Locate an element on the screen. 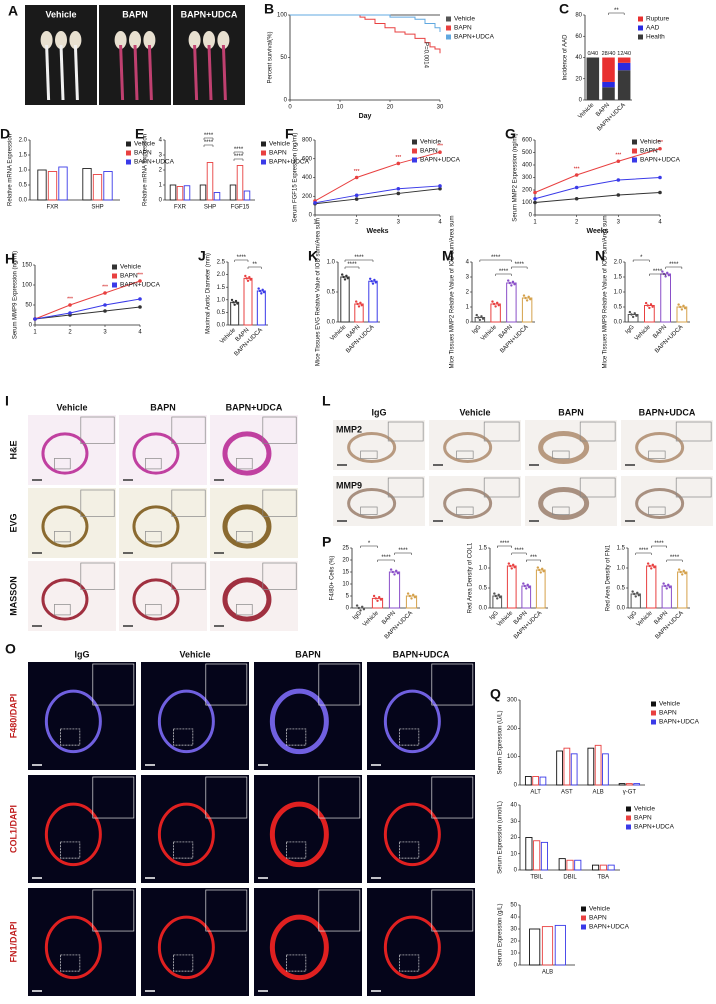 Image resolution: width=716 pixels, height=1004 pixels. y-tick-label: 50 is located at coordinates (28, 306).